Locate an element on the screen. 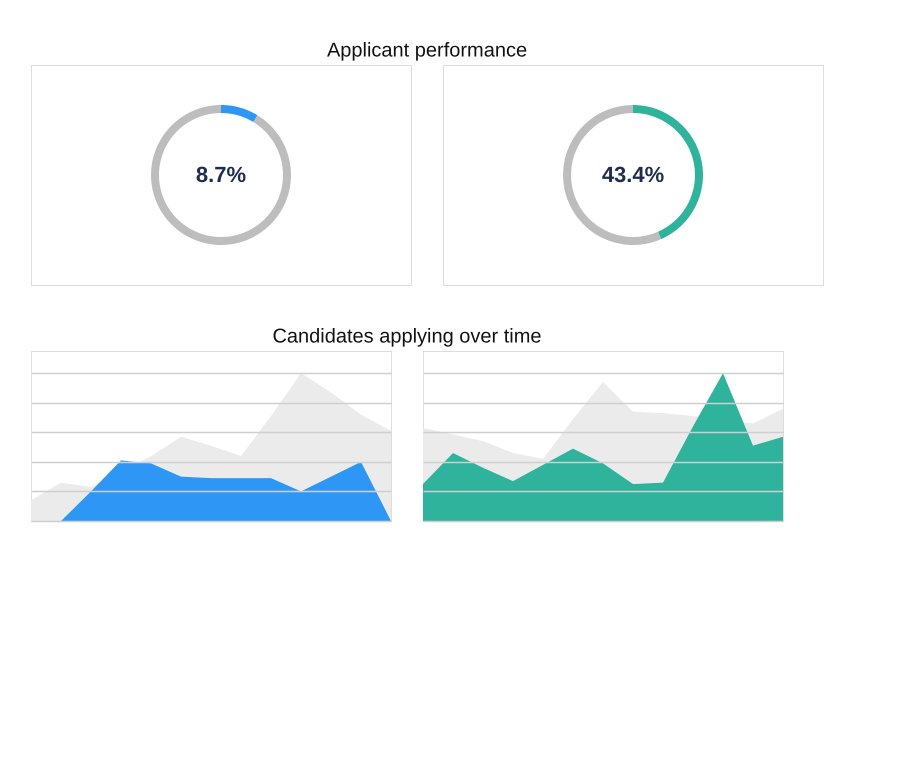  data-label: 8.7% is located at coordinates (221, 174).